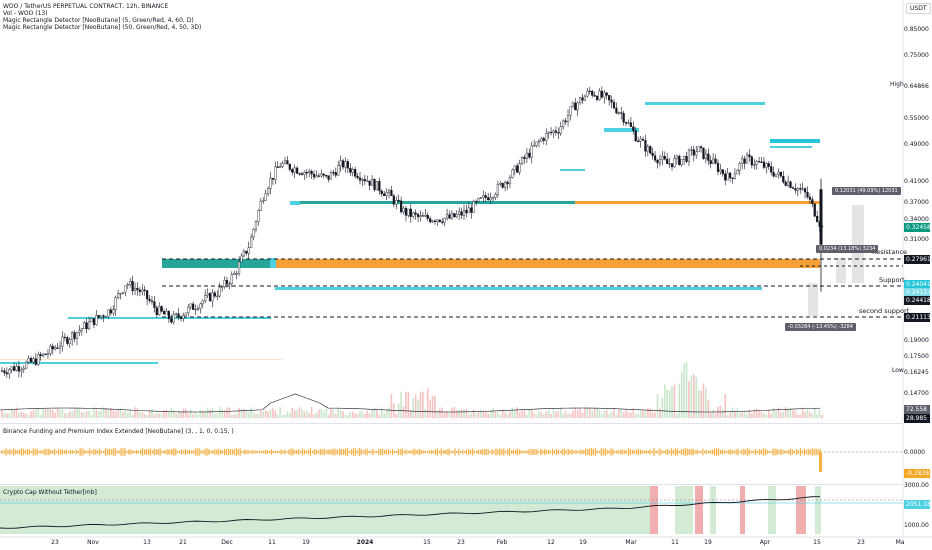 This screenshot has height=550, width=932. Describe the element at coordinates (820, 327) in the screenshot. I see `measure-box-down: -0.03284 (-13.45%) -3284` at that location.